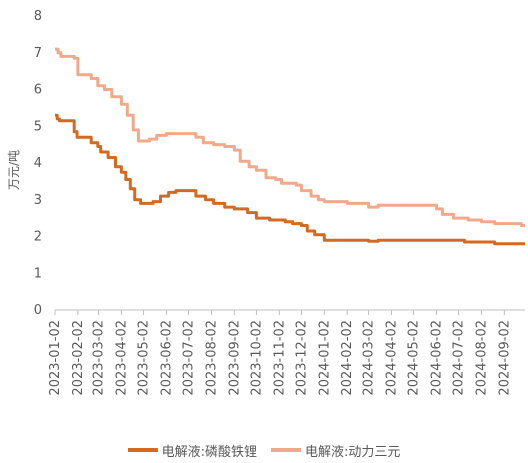 This screenshot has width=528, height=463. I want to click on x-tick-label: 2023-01-02, so click(55, 358).